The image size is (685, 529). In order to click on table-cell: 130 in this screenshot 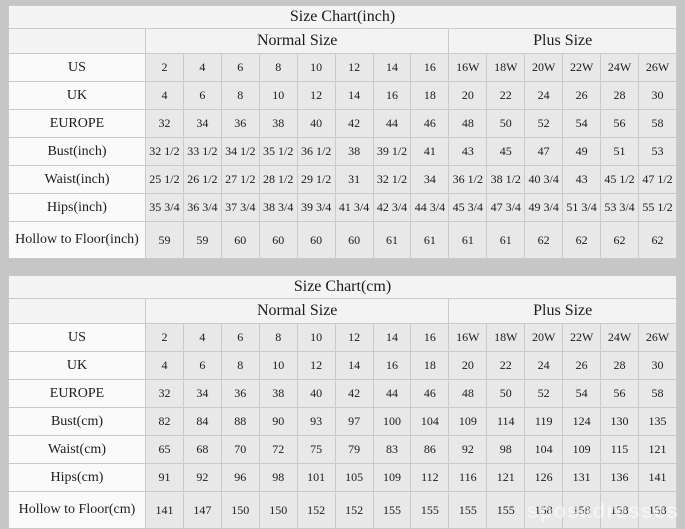, I will do `click(619, 421)`.